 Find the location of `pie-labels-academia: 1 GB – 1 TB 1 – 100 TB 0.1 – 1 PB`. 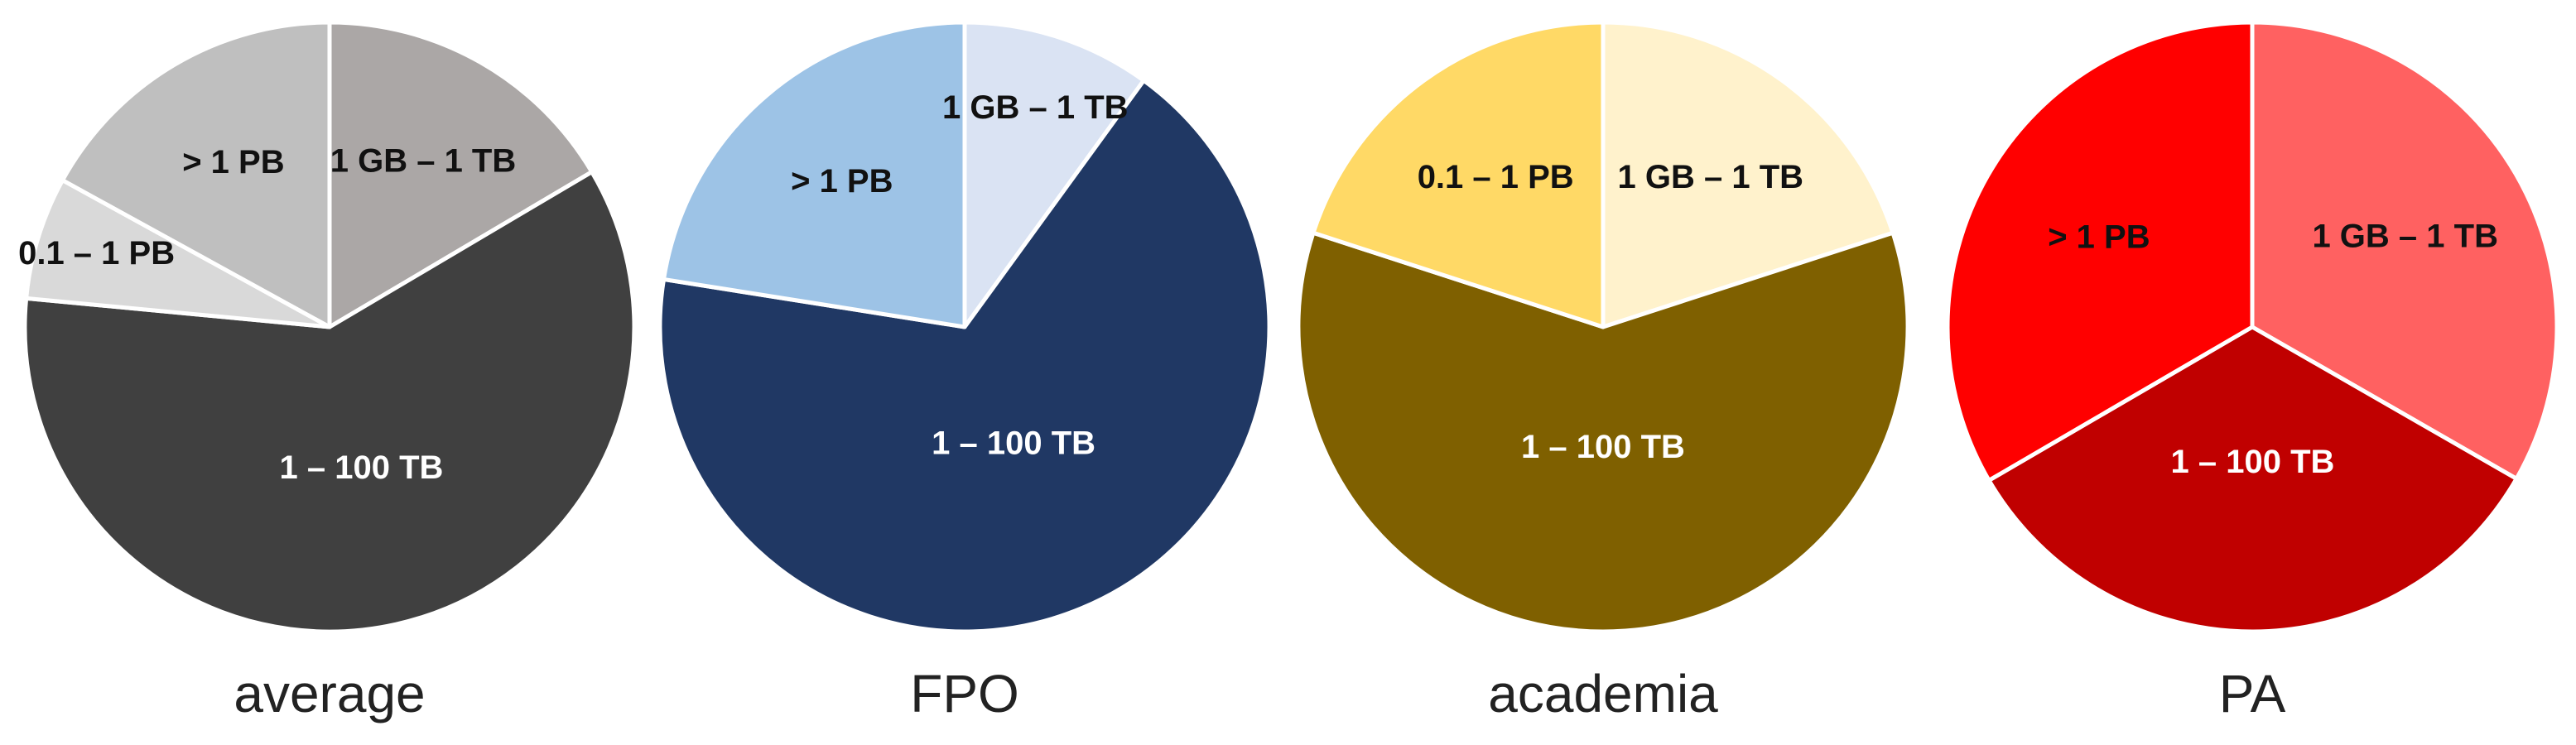

pie-labels-academia: 1 GB – 1 TB 1 – 100 TB 0.1 – 1 PB is located at coordinates (1610, 312).